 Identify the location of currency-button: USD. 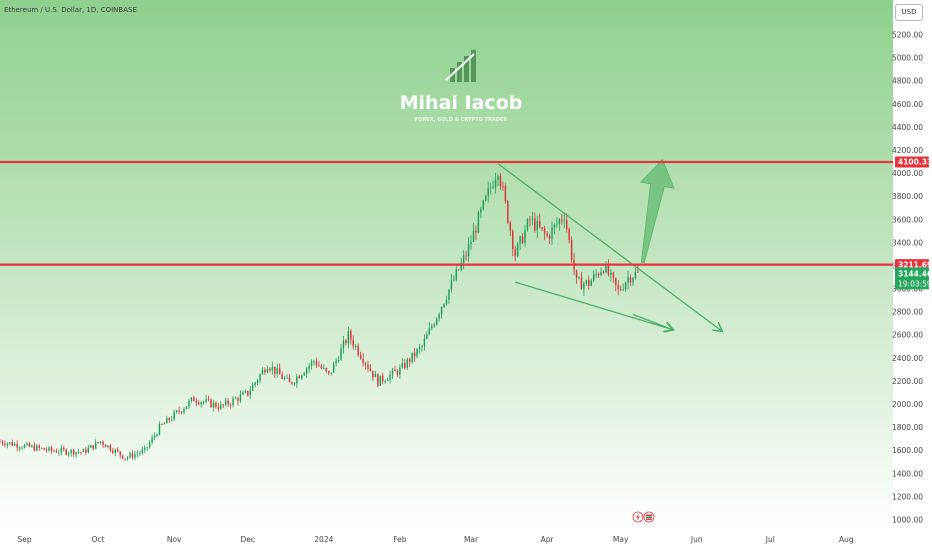
(909, 12).